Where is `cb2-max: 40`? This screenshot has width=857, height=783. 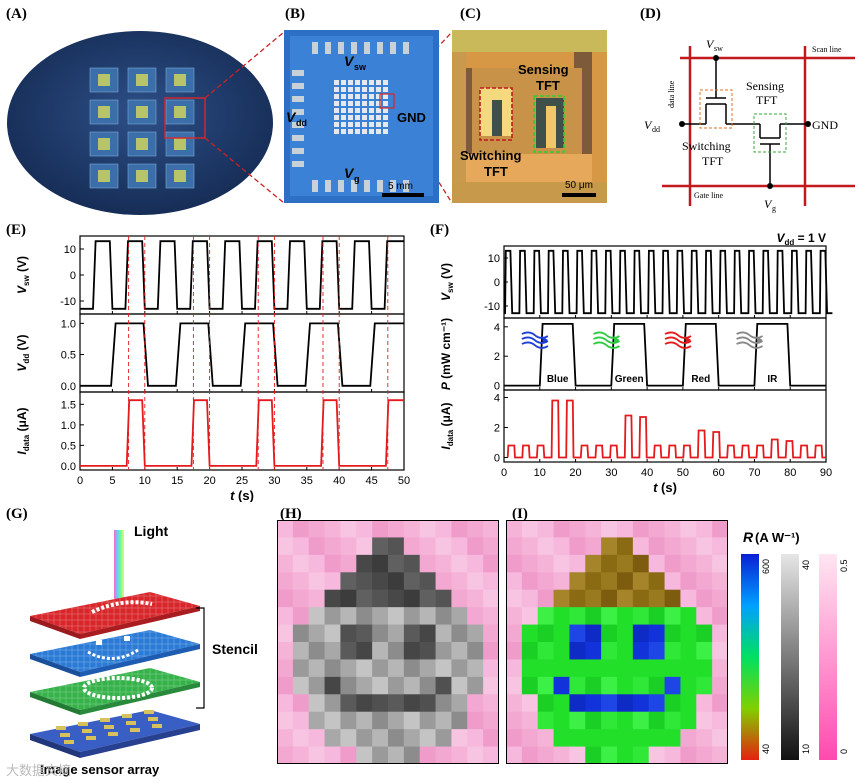
cb2-max: 40 is located at coordinates (806, 565).